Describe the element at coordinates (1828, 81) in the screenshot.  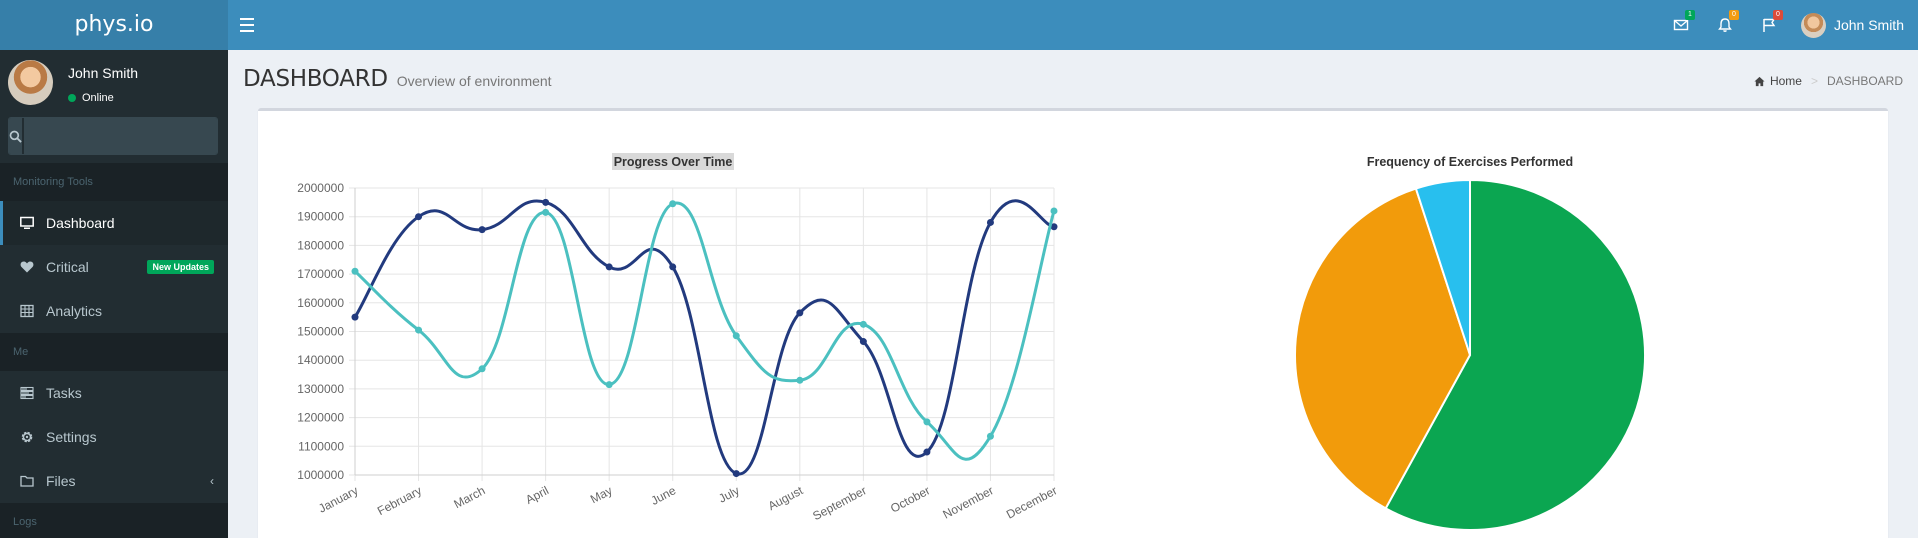
I see `breadcrumb: Home > DASHBOARD` at that location.